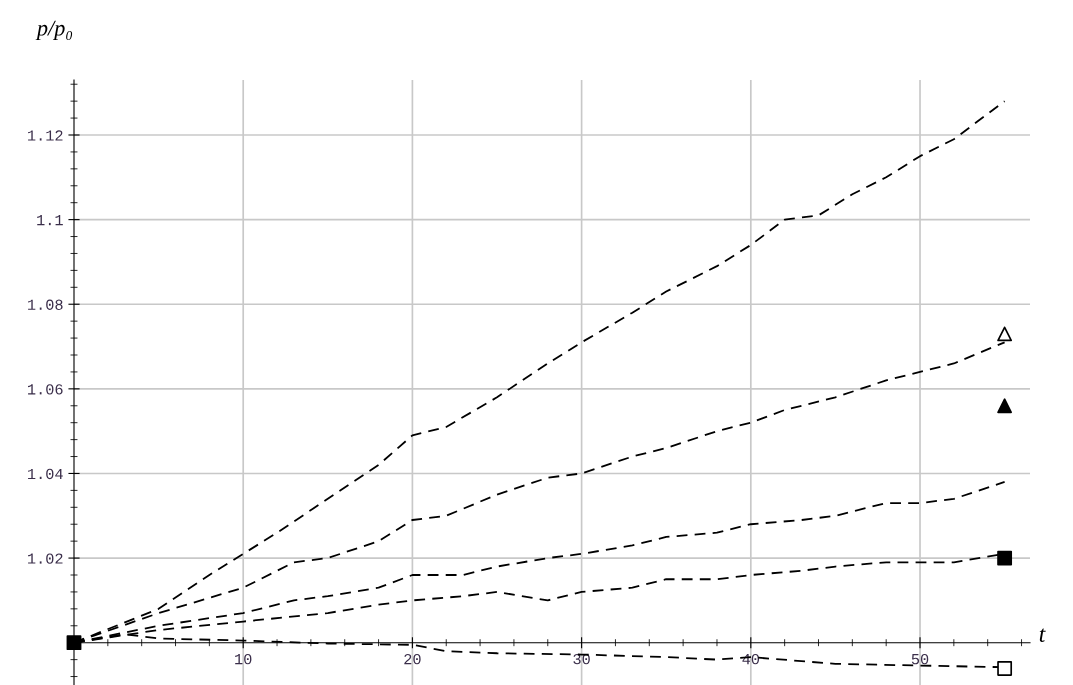 The height and width of the screenshot is (685, 1073). What do you see at coordinates (45, 304) in the screenshot?
I see `y-tick-label: 1.08` at bounding box center [45, 304].